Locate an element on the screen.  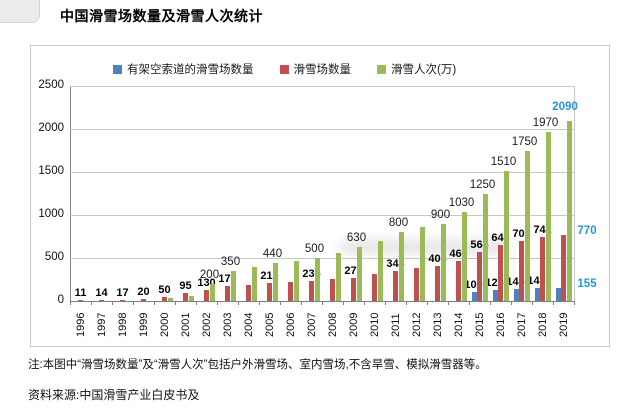
bar-2016-s1 is located at coordinates (500, 273).